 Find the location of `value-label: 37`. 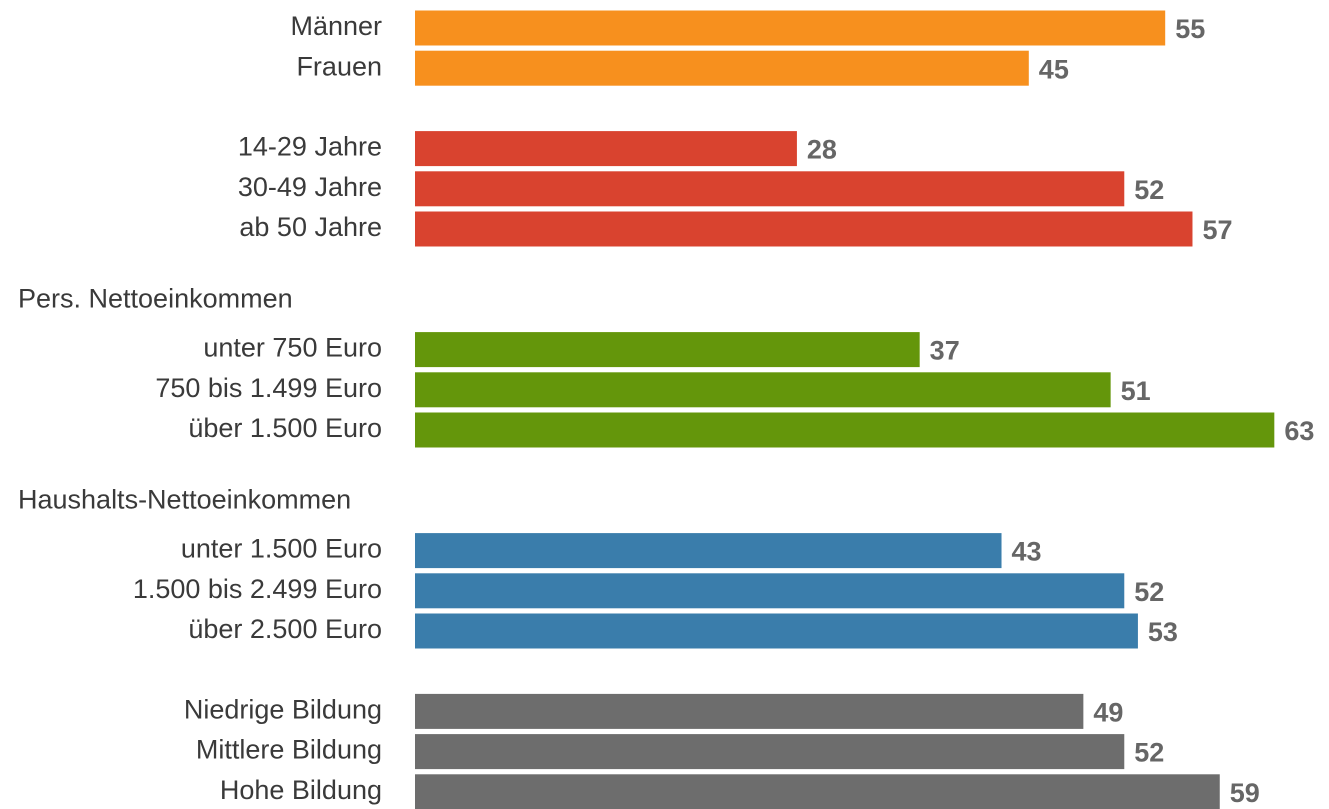

value-label: 37 is located at coordinates (945, 351).